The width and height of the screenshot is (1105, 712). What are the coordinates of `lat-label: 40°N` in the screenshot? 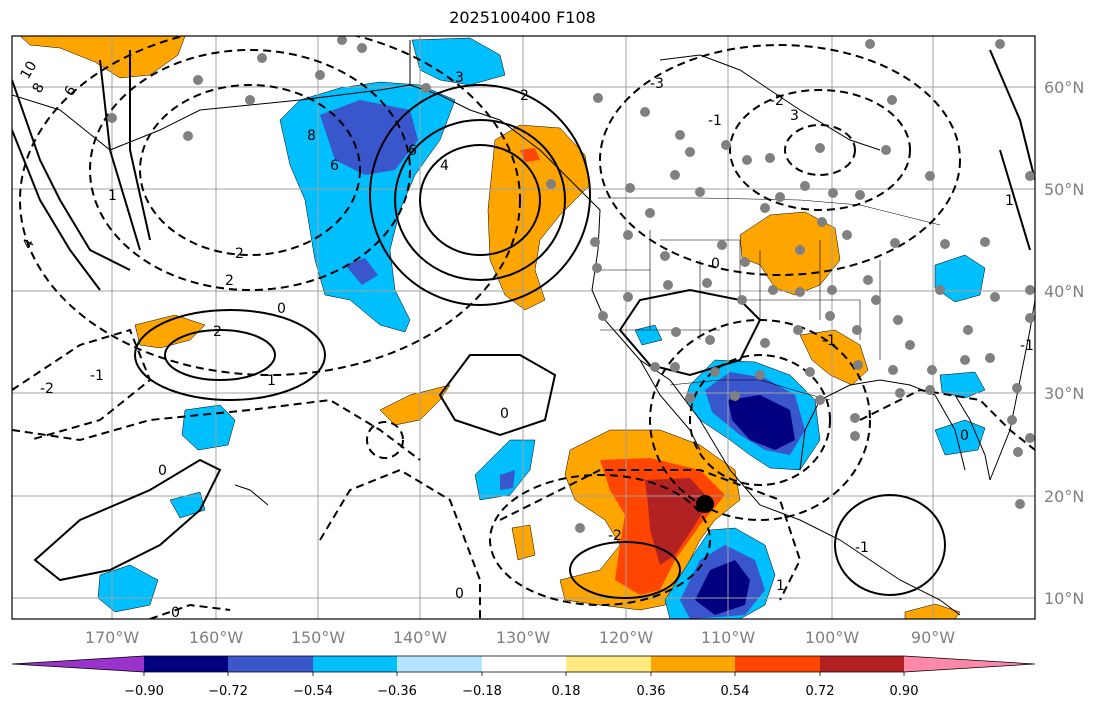 It's located at (1064, 291).